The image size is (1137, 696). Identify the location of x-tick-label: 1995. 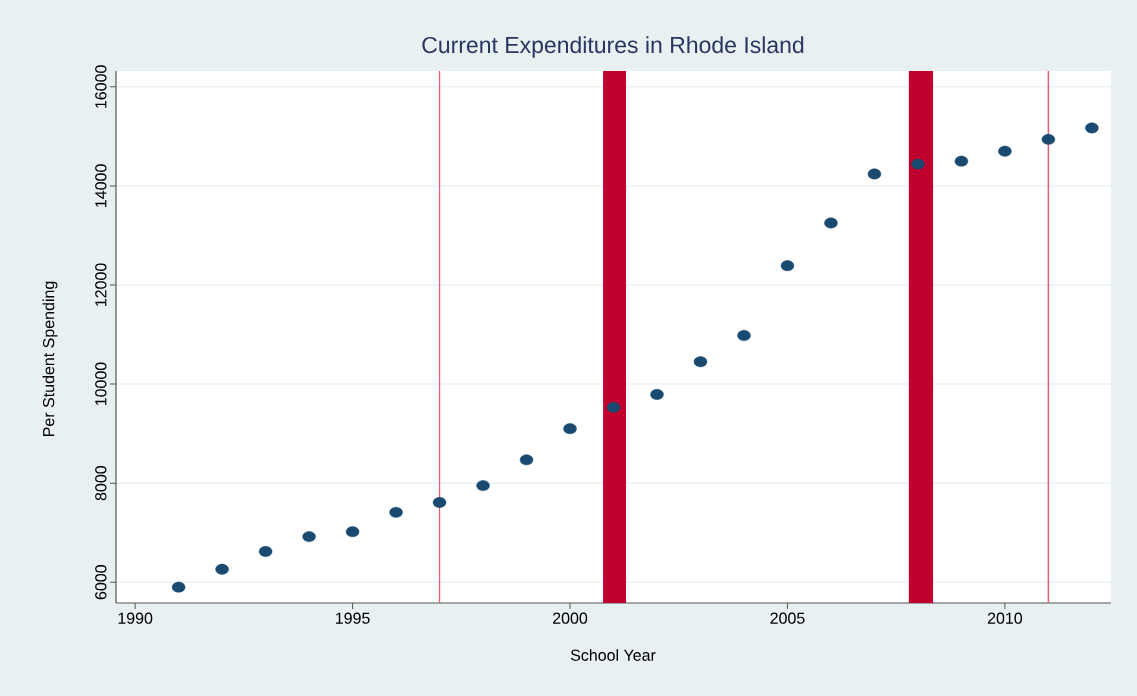
(353, 618).